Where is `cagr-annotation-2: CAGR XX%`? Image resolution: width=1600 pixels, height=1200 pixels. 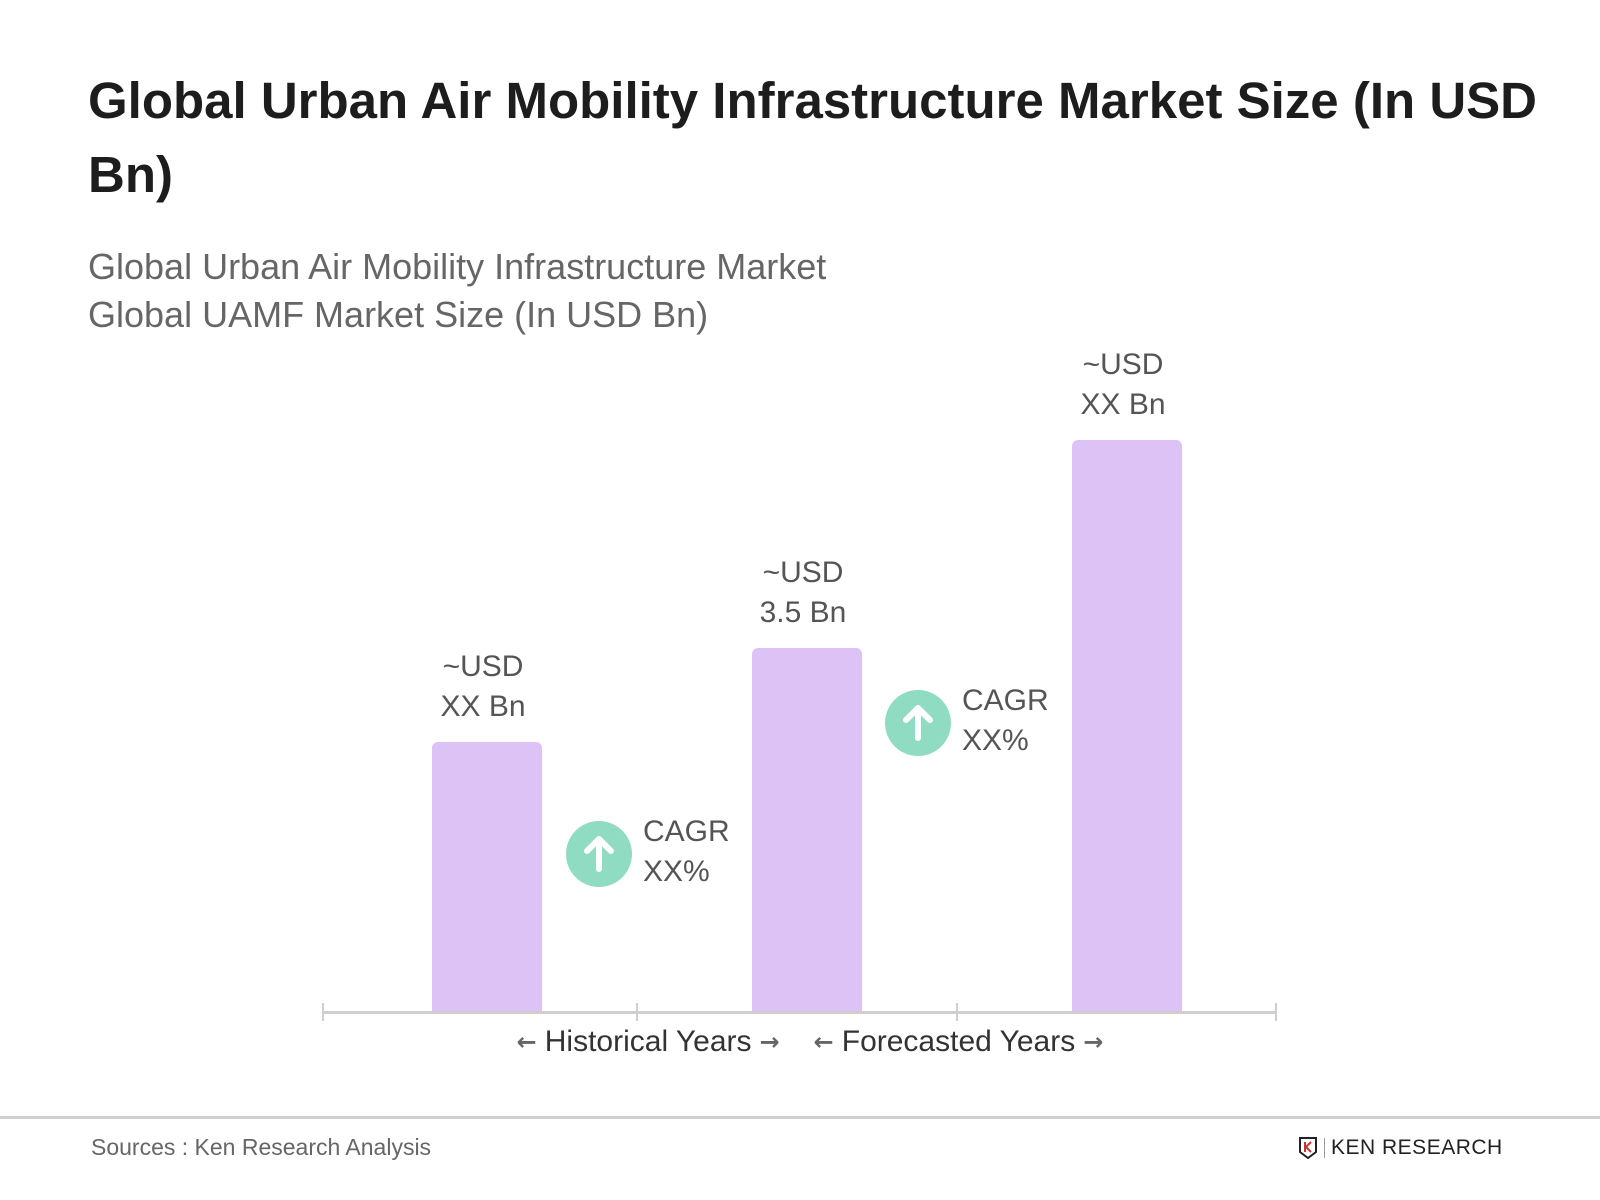 cagr-annotation-2: CAGR XX% is located at coordinates (1005, 720).